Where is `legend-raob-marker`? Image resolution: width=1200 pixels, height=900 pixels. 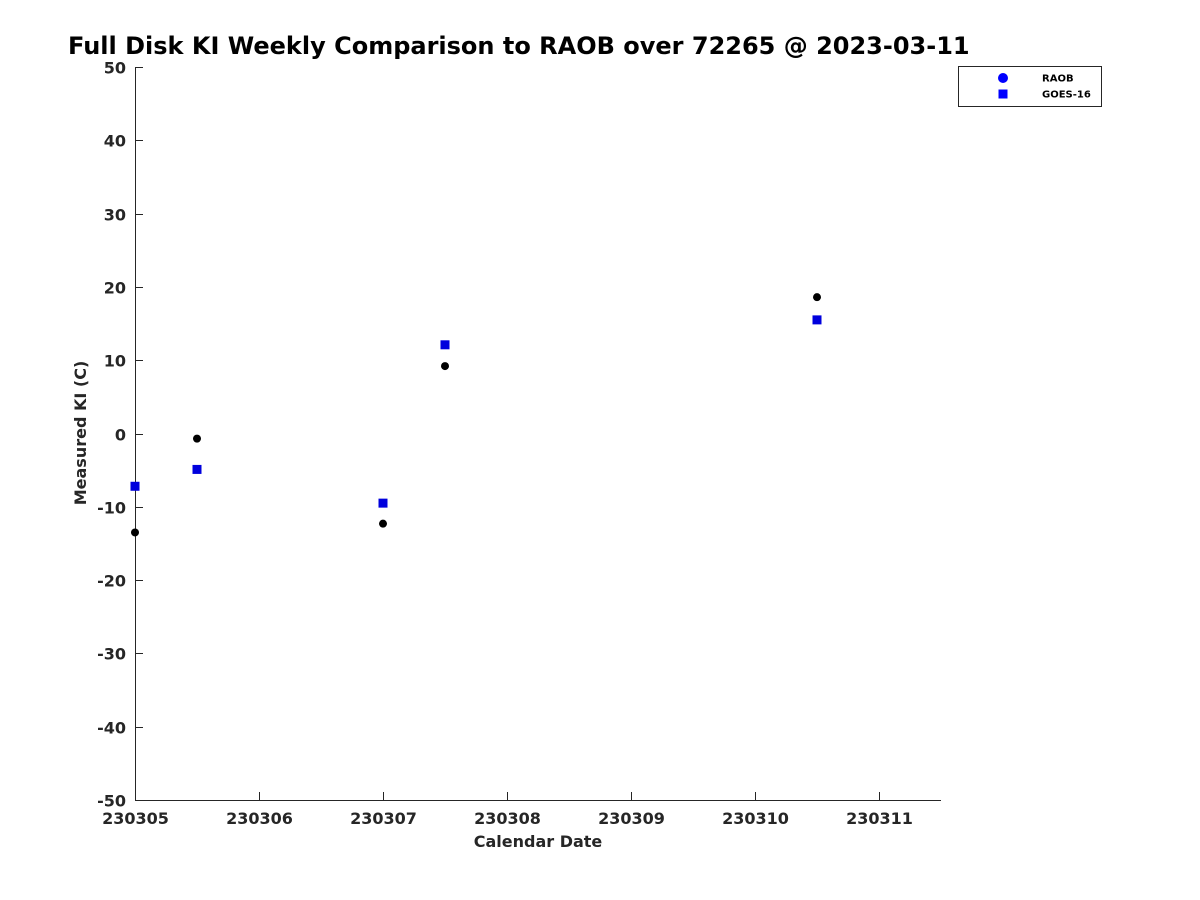 legend-raob-marker is located at coordinates (1003, 78).